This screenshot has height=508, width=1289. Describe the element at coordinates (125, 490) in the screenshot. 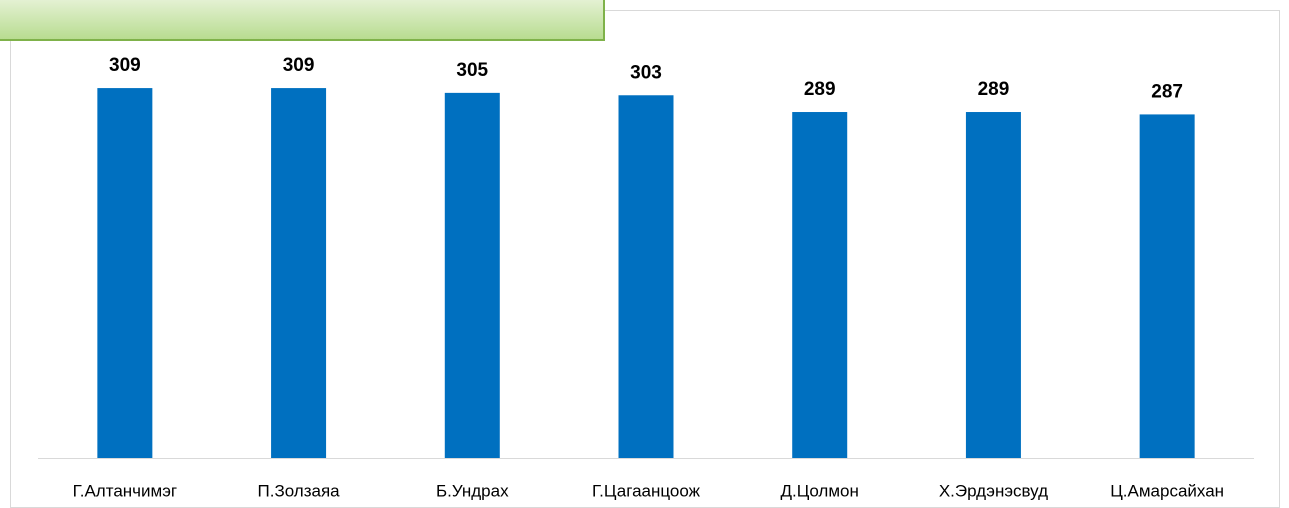

I see `x-tick-label: Г.Алтанчимэг` at that location.